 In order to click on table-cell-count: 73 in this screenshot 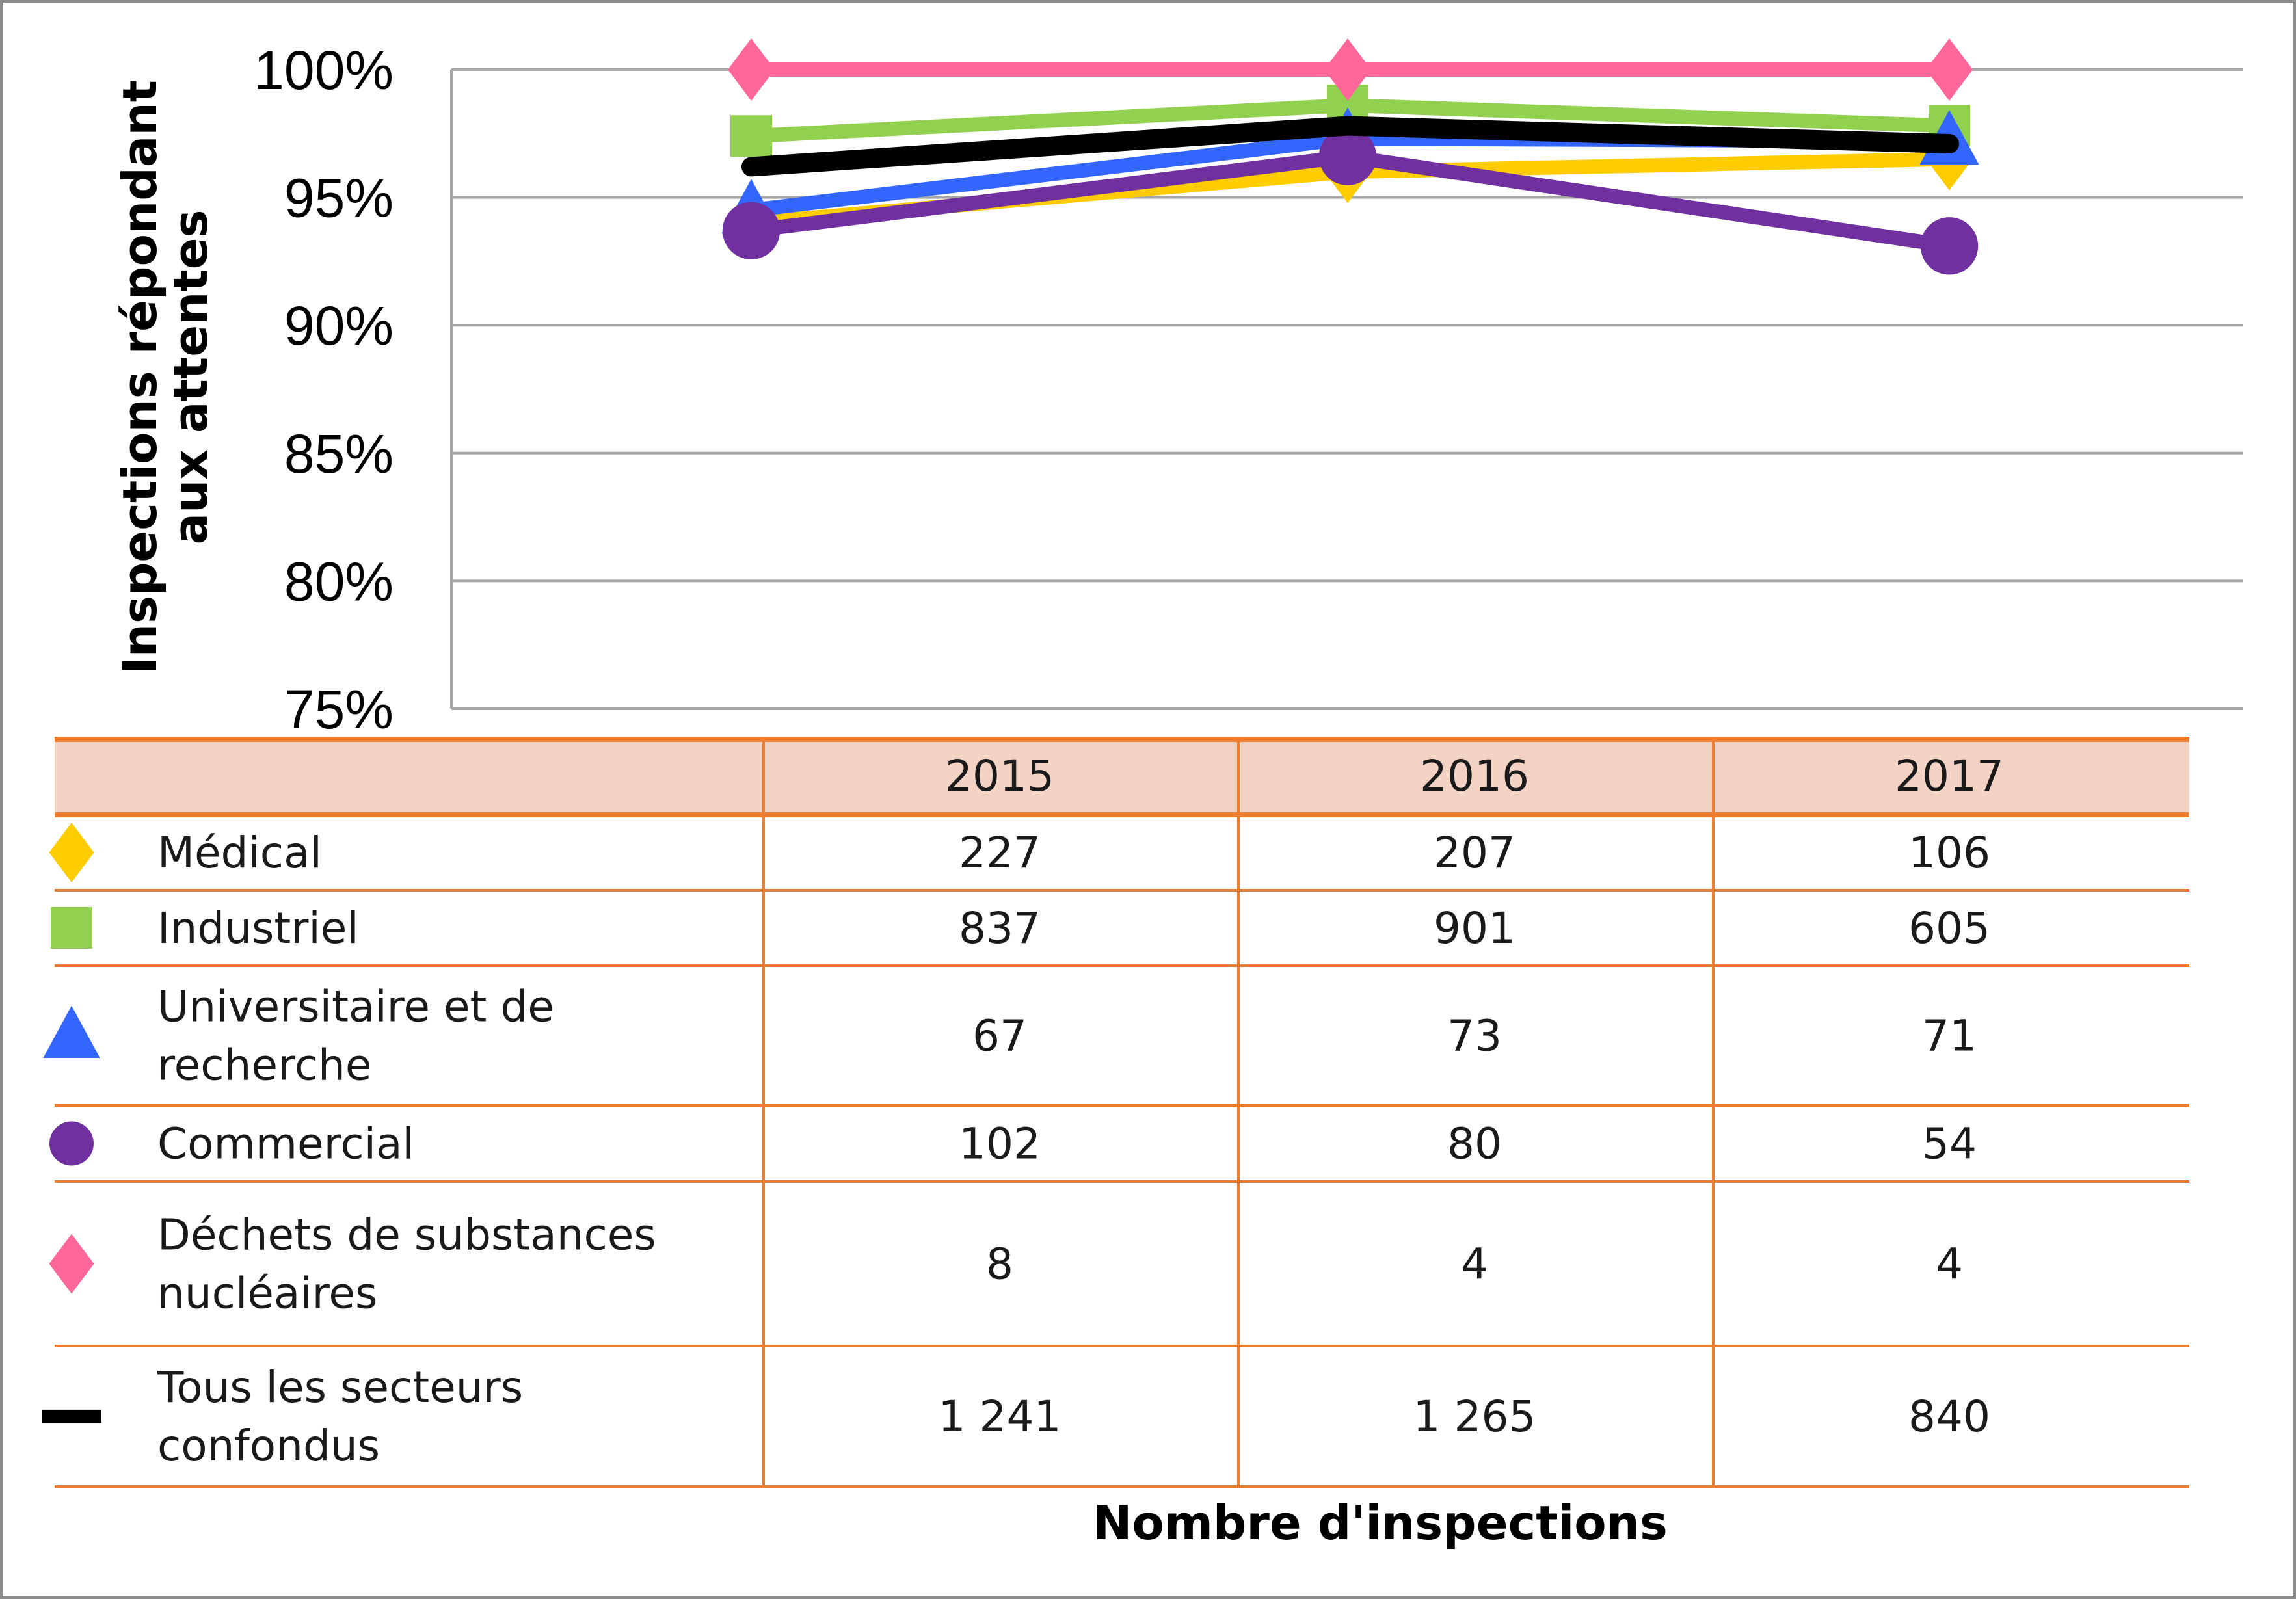, I will do `click(1475, 1036)`.